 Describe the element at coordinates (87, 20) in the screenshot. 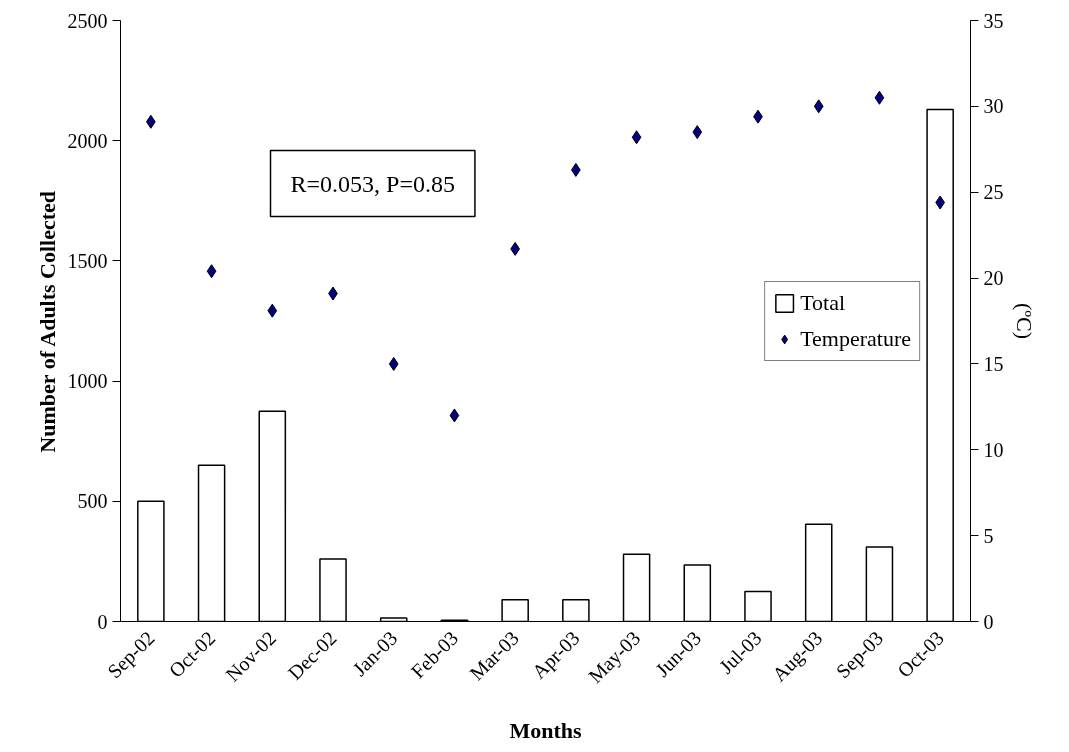

I see `y-tick-label: 2500` at that location.